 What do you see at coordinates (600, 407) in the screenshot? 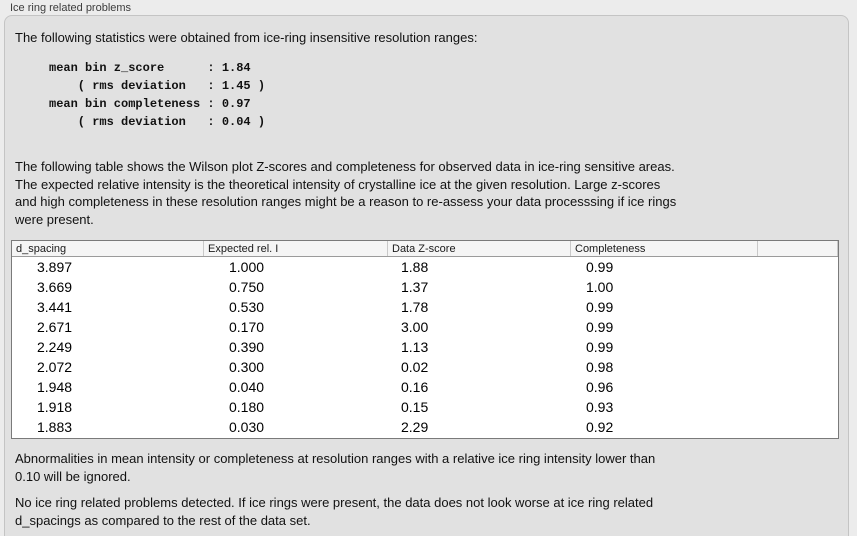
I see `table-cell: 0.93` at bounding box center [600, 407].